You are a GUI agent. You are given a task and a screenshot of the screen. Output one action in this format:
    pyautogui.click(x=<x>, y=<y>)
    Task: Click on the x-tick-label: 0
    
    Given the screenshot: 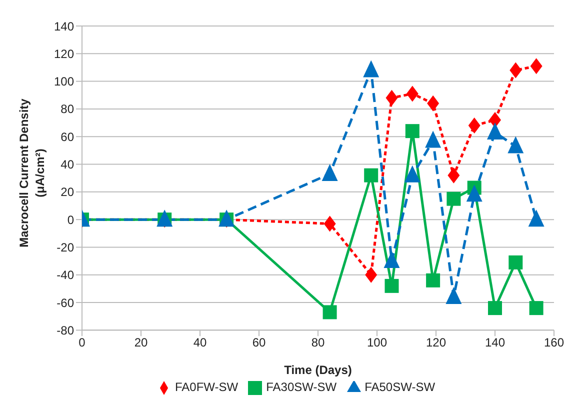 What is the action you would take?
    pyautogui.click(x=82, y=343)
    